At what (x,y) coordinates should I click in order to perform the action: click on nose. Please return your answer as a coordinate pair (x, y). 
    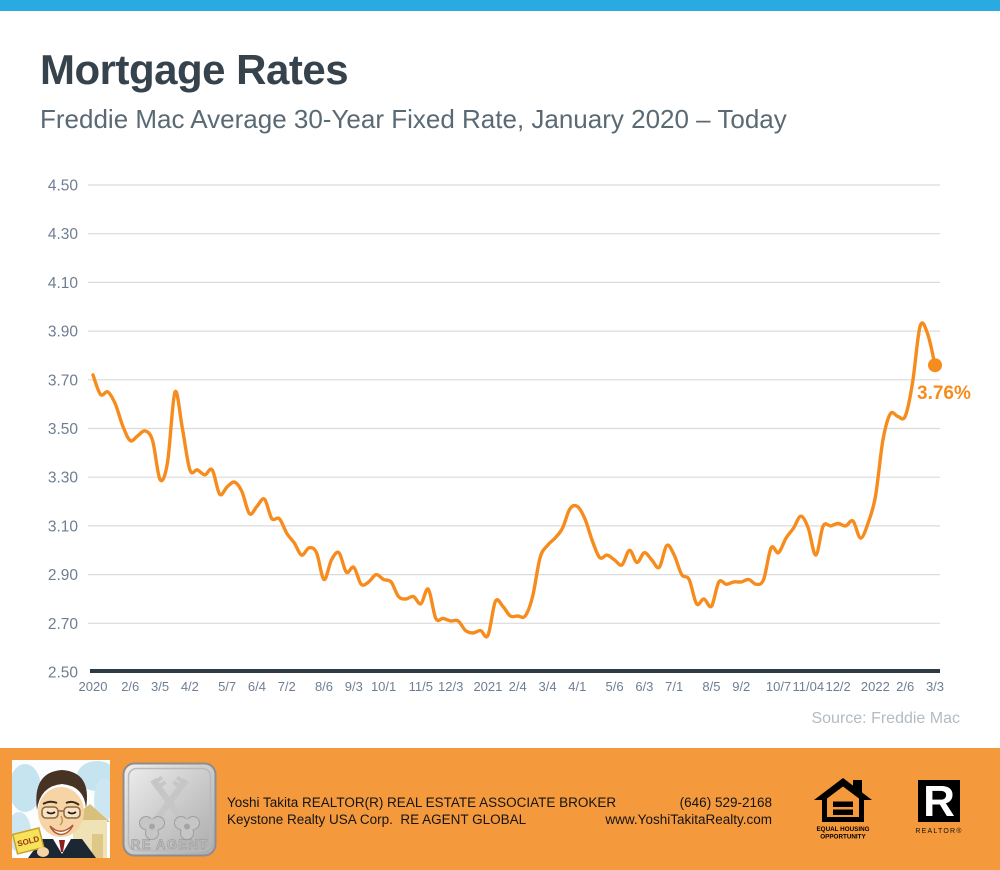
    Looking at the image, I should click on (61, 820).